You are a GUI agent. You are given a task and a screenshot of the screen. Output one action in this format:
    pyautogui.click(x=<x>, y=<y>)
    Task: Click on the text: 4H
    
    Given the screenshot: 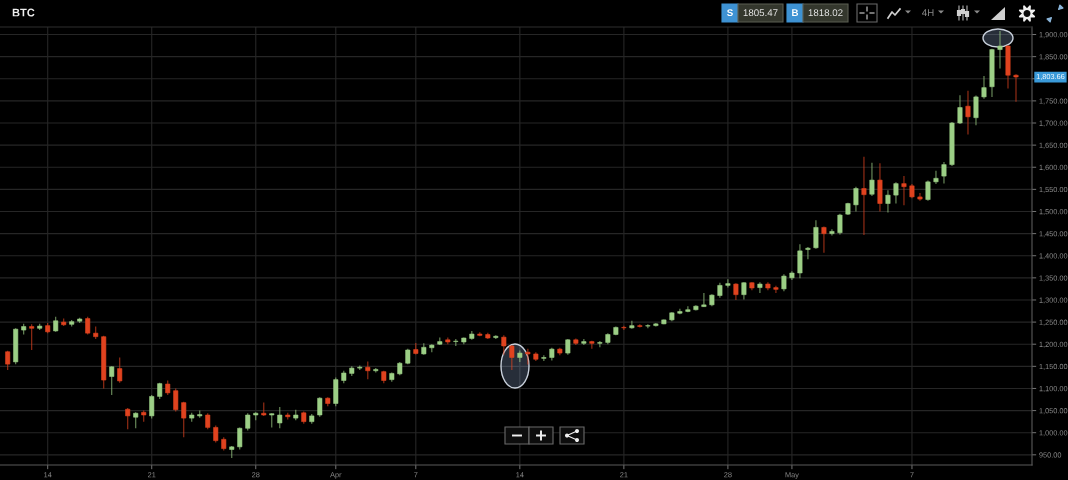 What is the action you would take?
    pyautogui.click(x=928, y=13)
    